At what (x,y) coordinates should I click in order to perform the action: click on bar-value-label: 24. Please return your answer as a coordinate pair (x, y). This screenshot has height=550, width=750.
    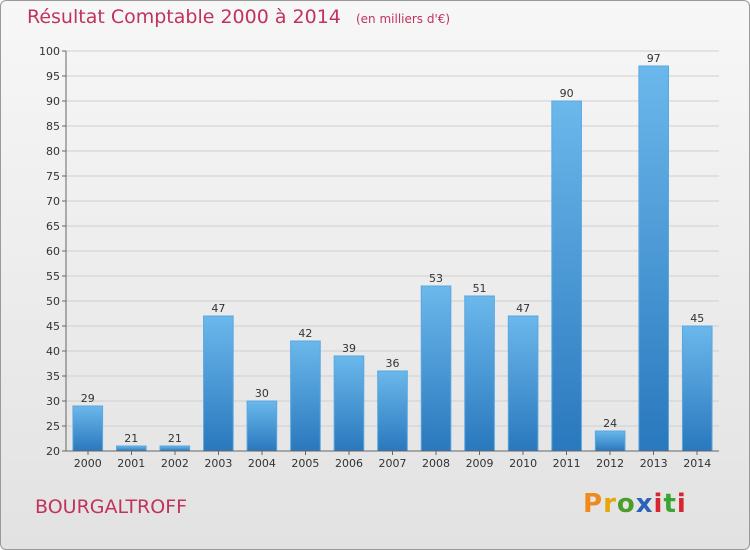
    Looking at the image, I should click on (610, 423).